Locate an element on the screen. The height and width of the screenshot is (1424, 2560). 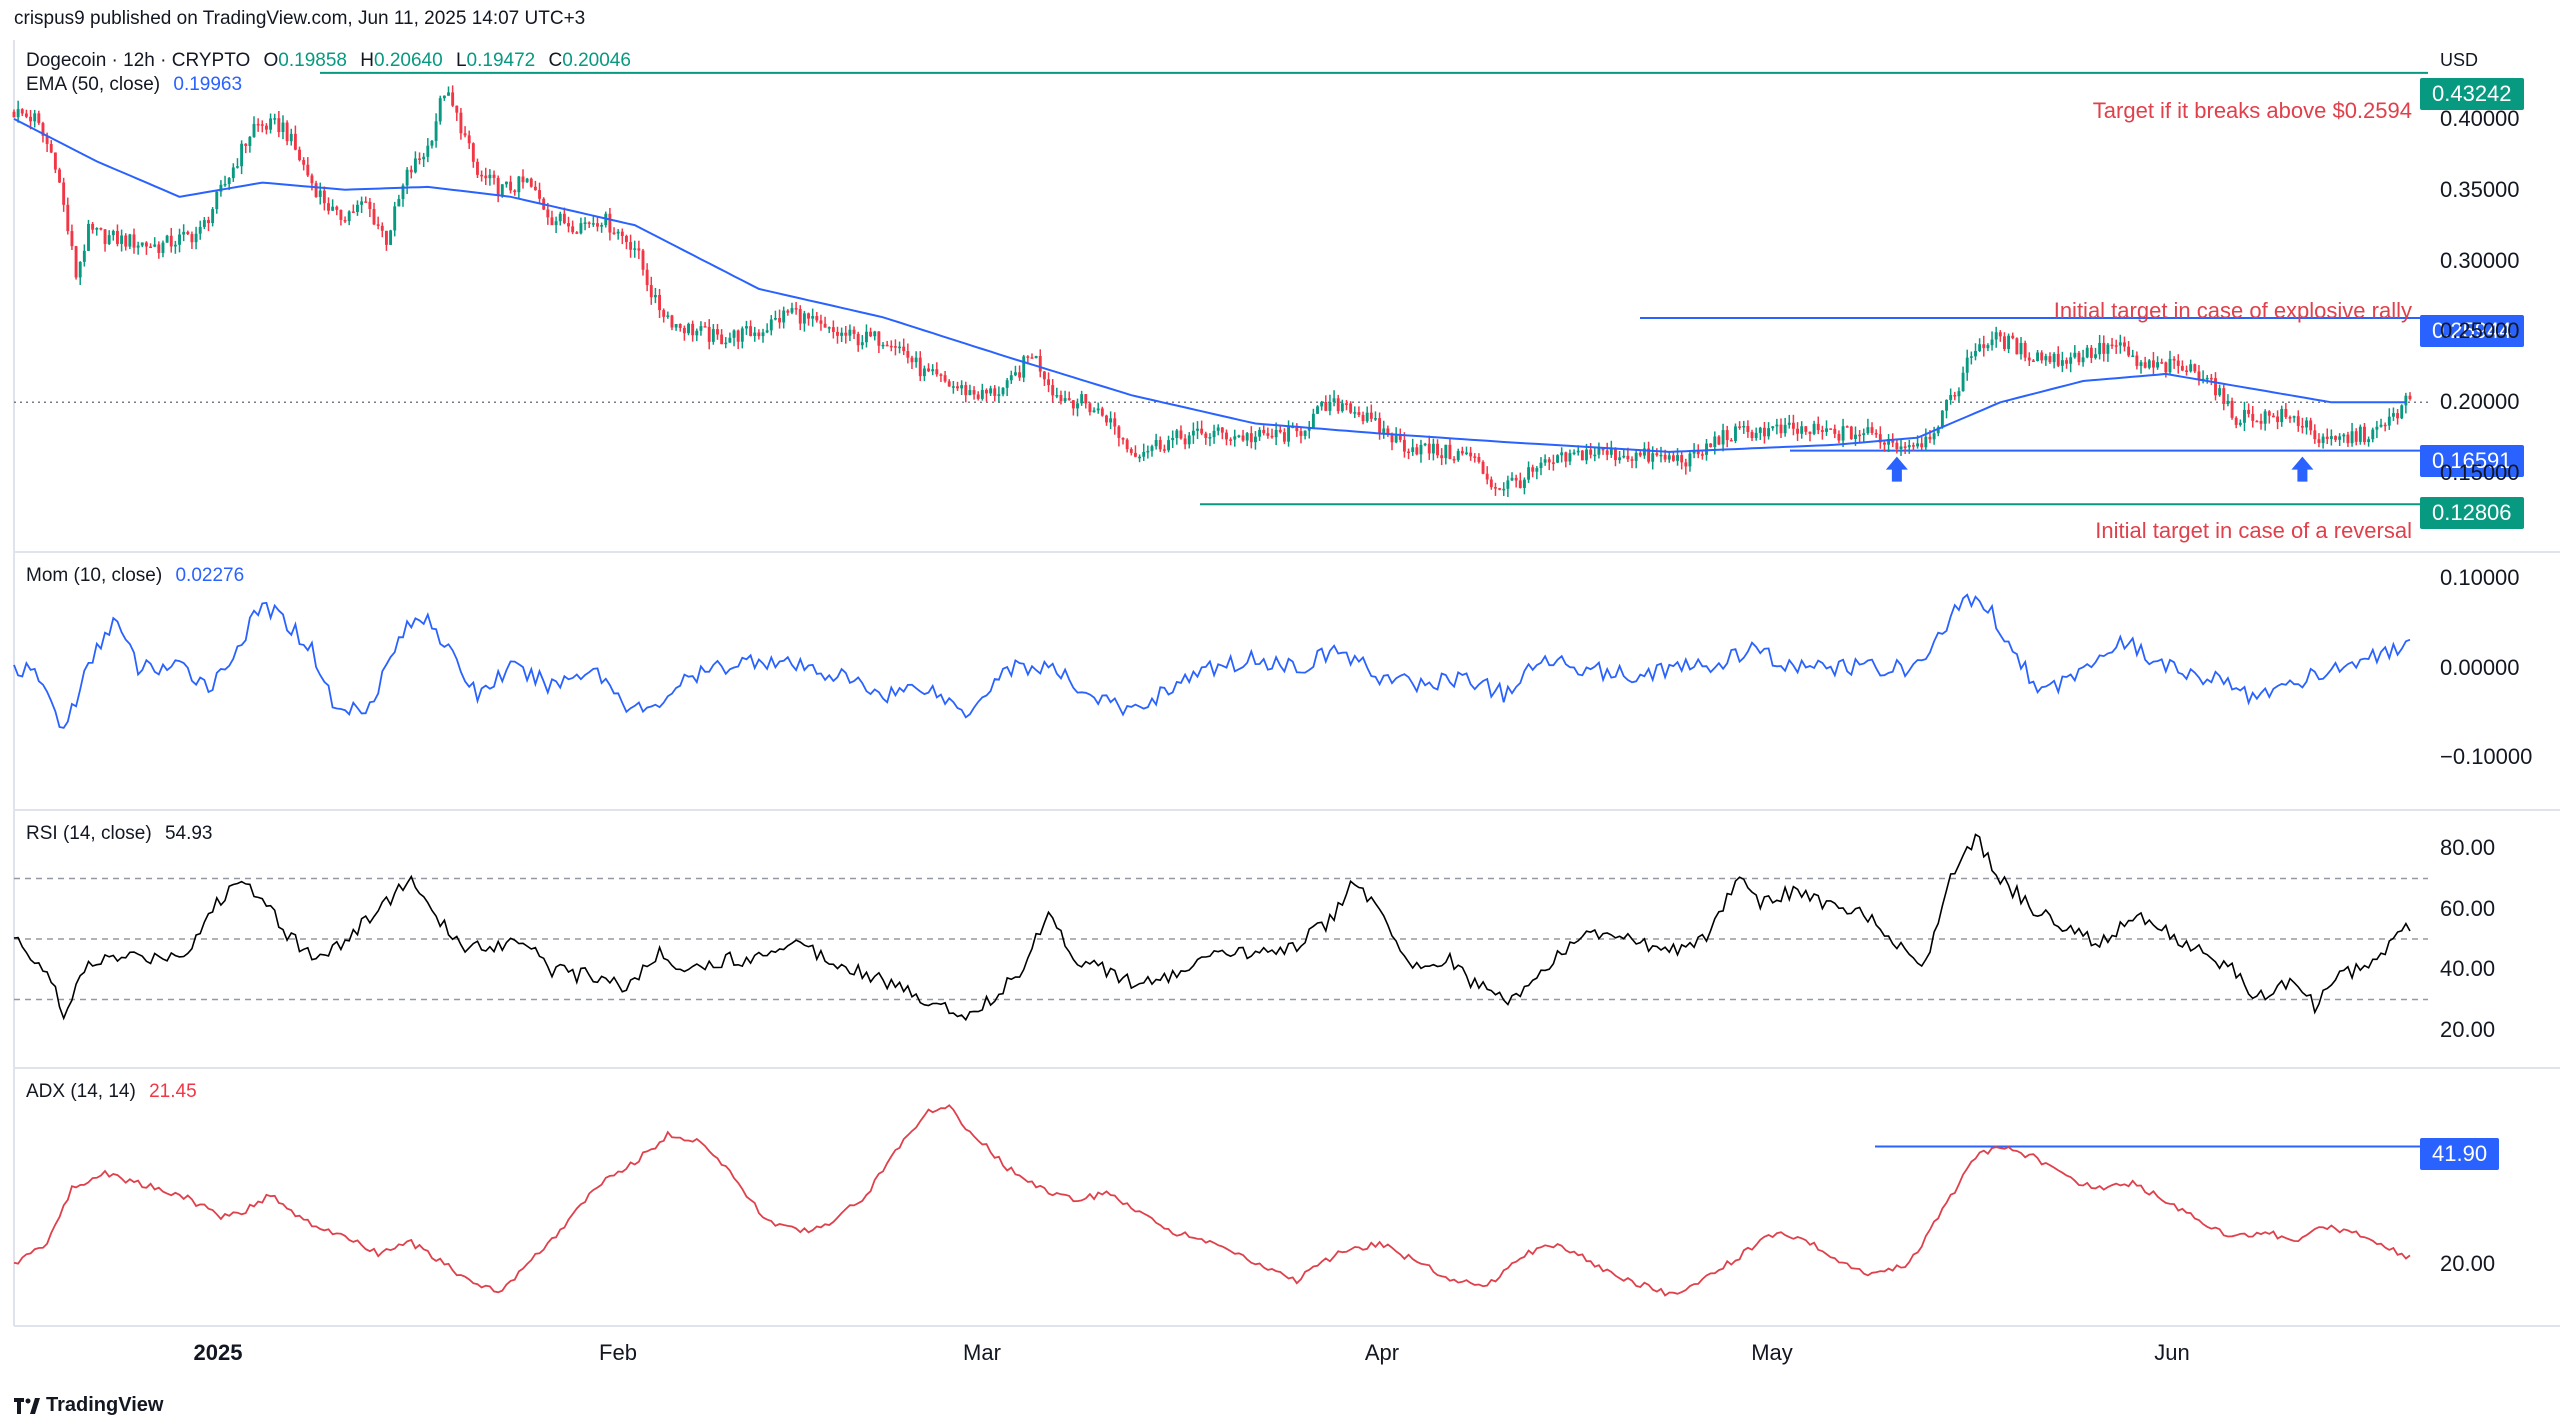
ema-legend: EMA (50, close) 0.19963 is located at coordinates (134, 84).